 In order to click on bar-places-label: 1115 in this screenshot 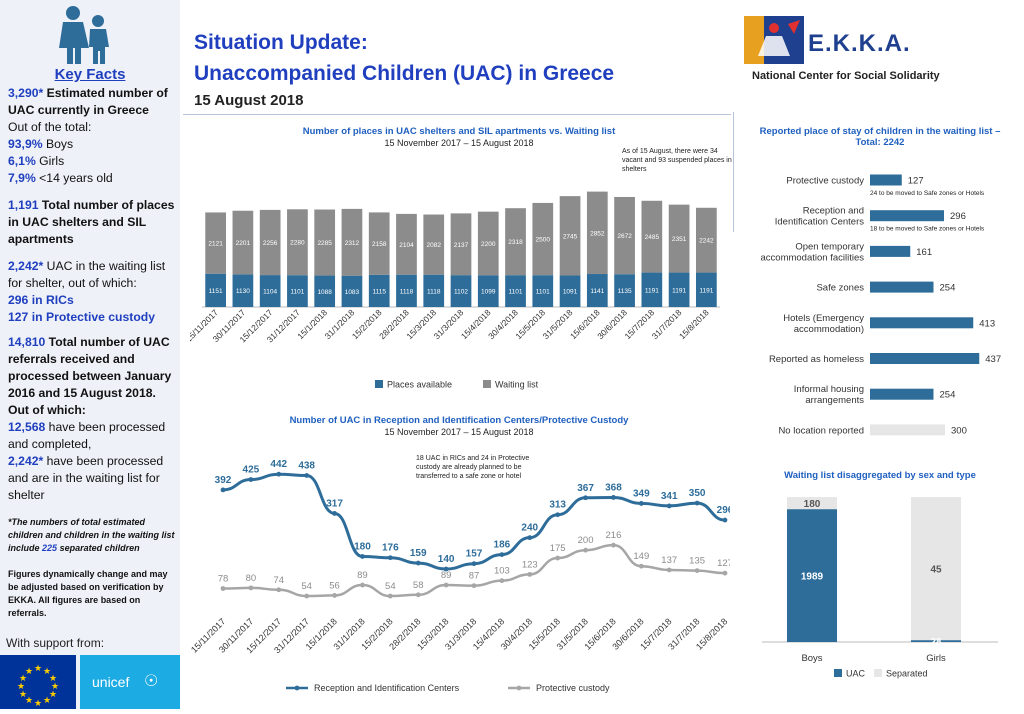, I will do `click(379, 291)`.